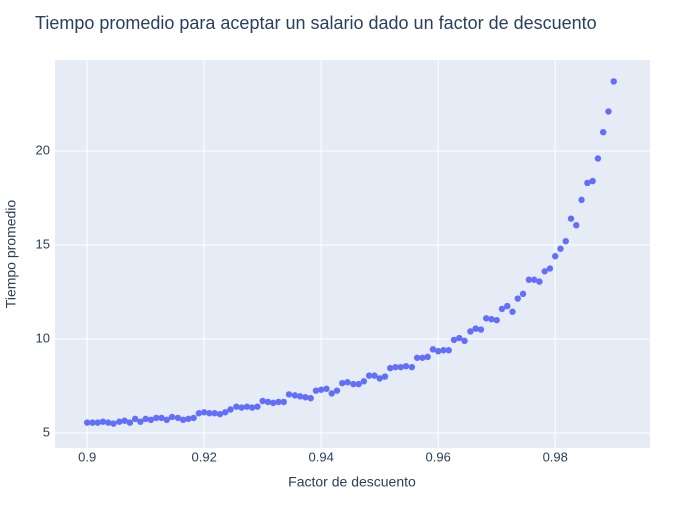 This screenshot has width=700, height=505. I want to click on y-tick-label: 10, so click(43, 337).